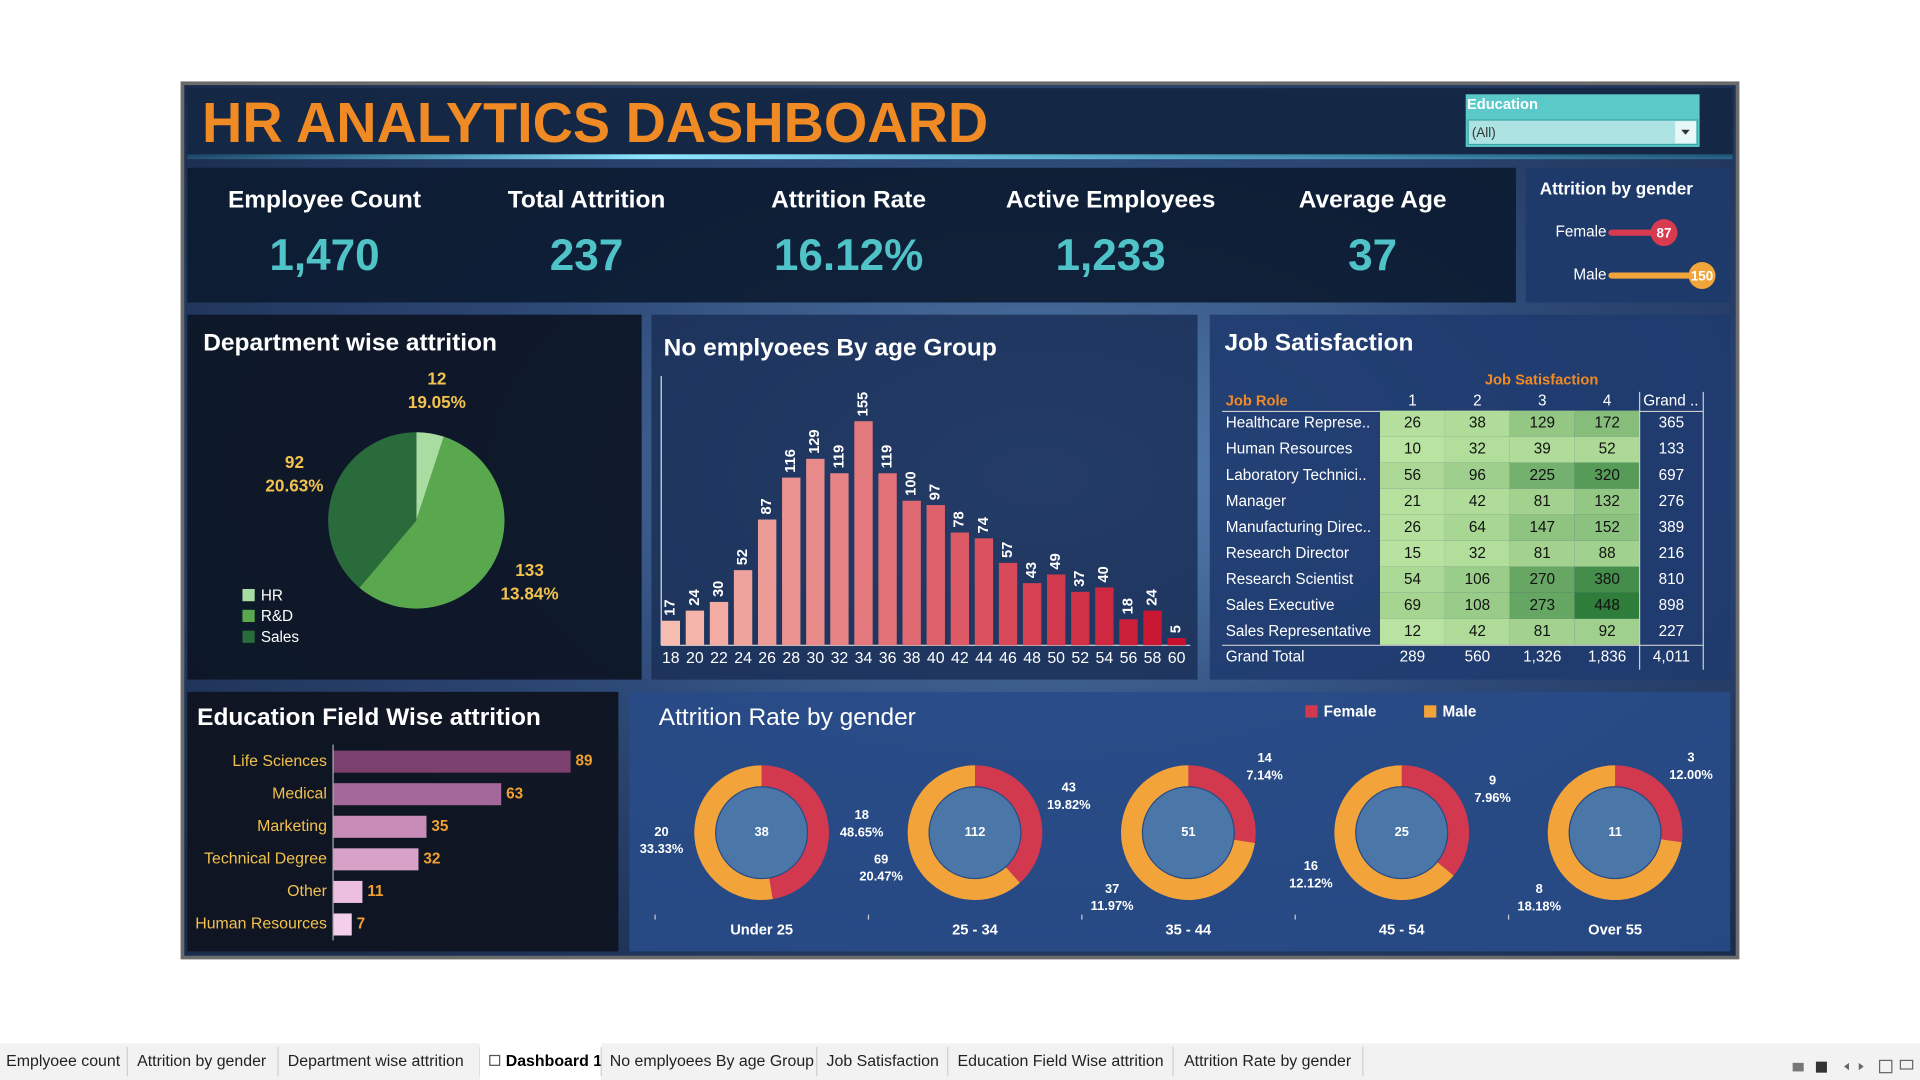 The image size is (1920, 1080). What do you see at coordinates (350, 343) in the screenshot?
I see `chart-title: Department wise attrition` at bounding box center [350, 343].